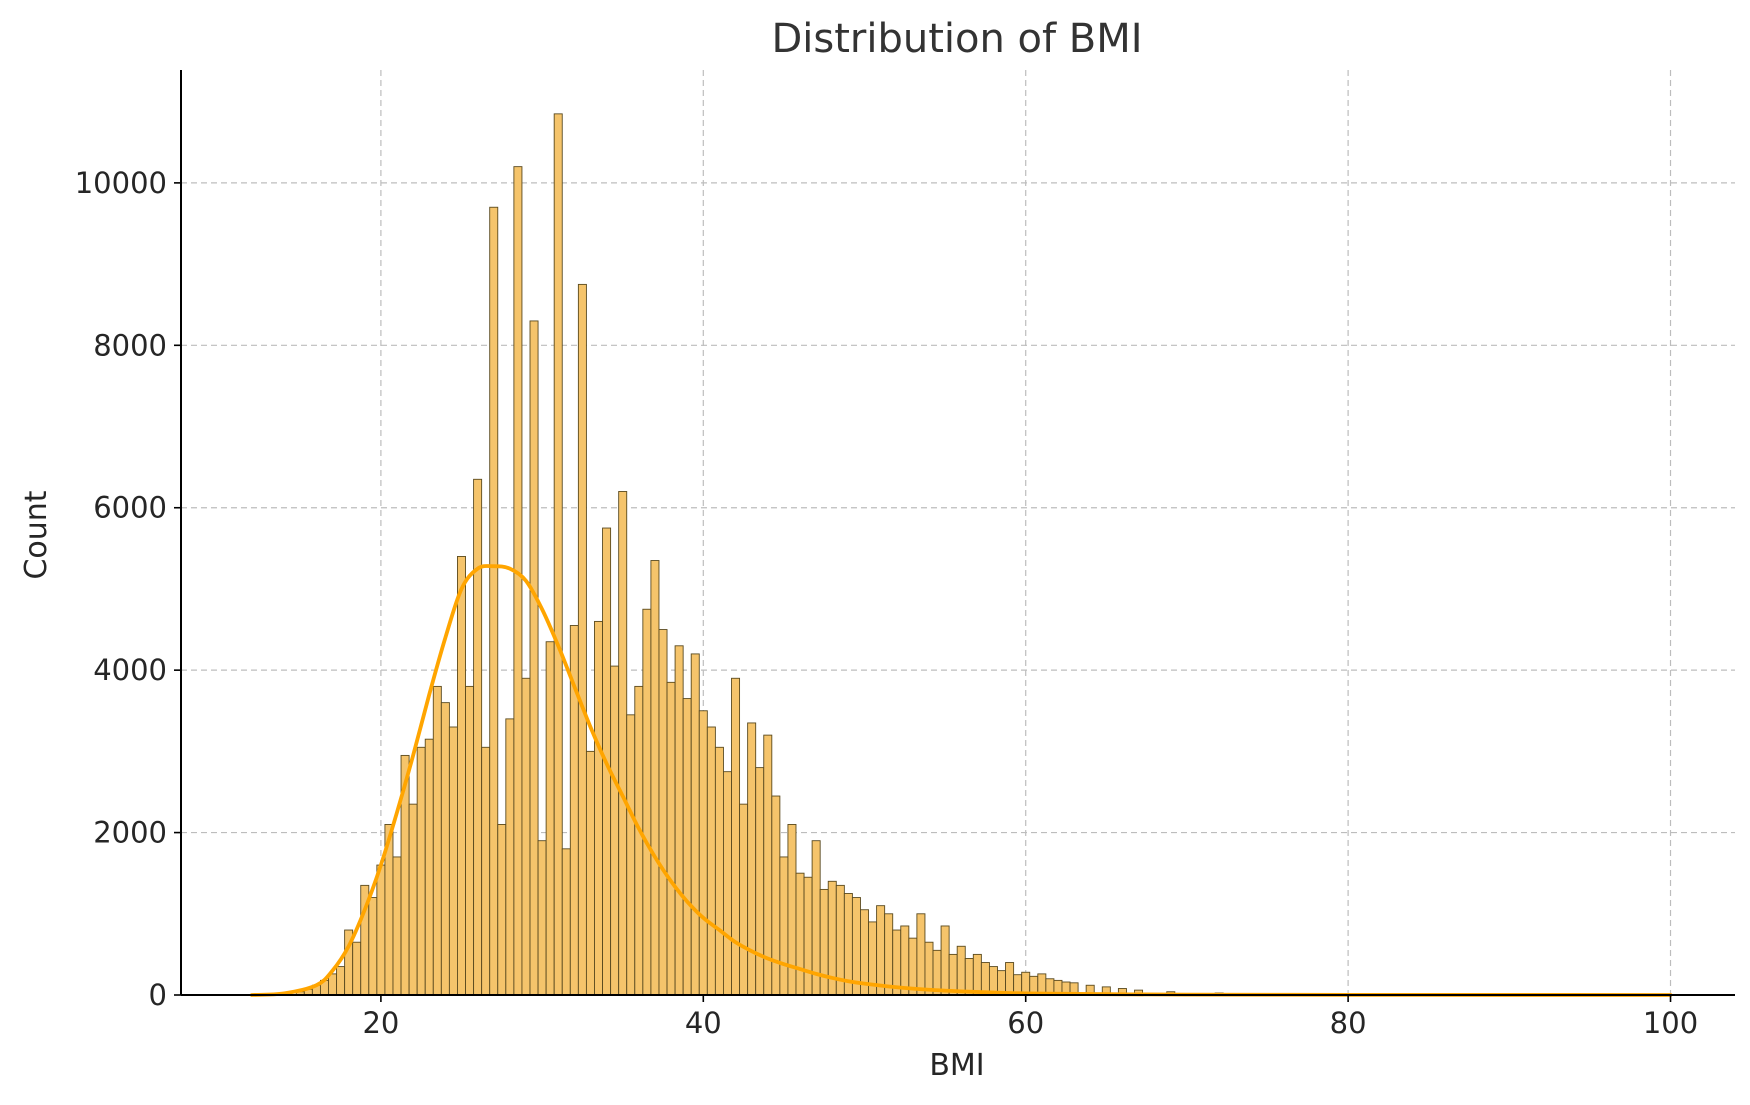 The width and height of the screenshot is (1750, 1105). What do you see at coordinates (36, 534) in the screenshot?
I see `y-axis-label: Count` at bounding box center [36, 534].